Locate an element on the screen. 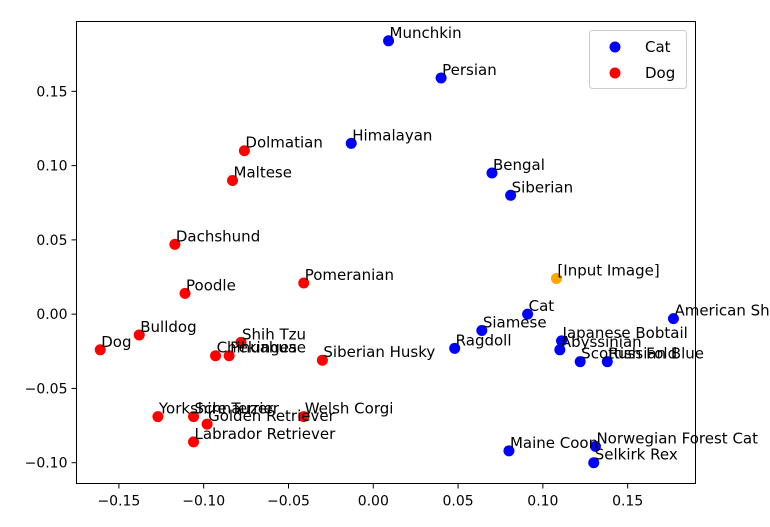 Image resolution: width=770 pixels, height=527 pixels. y-tick-label: 0.10 is located at coordinates (51, 167).